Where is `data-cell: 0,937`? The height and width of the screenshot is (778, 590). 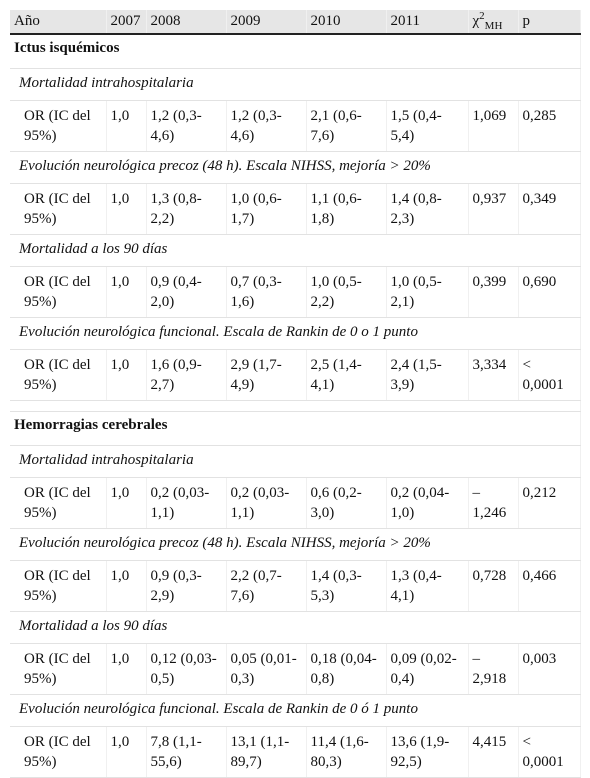 data-cell: 0,937 is located at coordinates (493, 209).